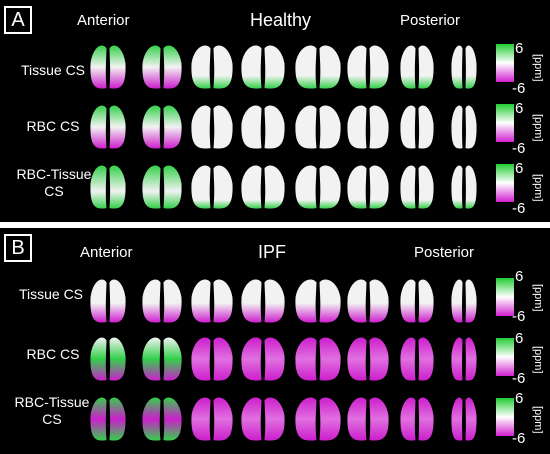 This screenshot has height=454, width=550. Describe the element at coordinates (18, 20) in the screenshot. I see `panel-letter: A` at that location.